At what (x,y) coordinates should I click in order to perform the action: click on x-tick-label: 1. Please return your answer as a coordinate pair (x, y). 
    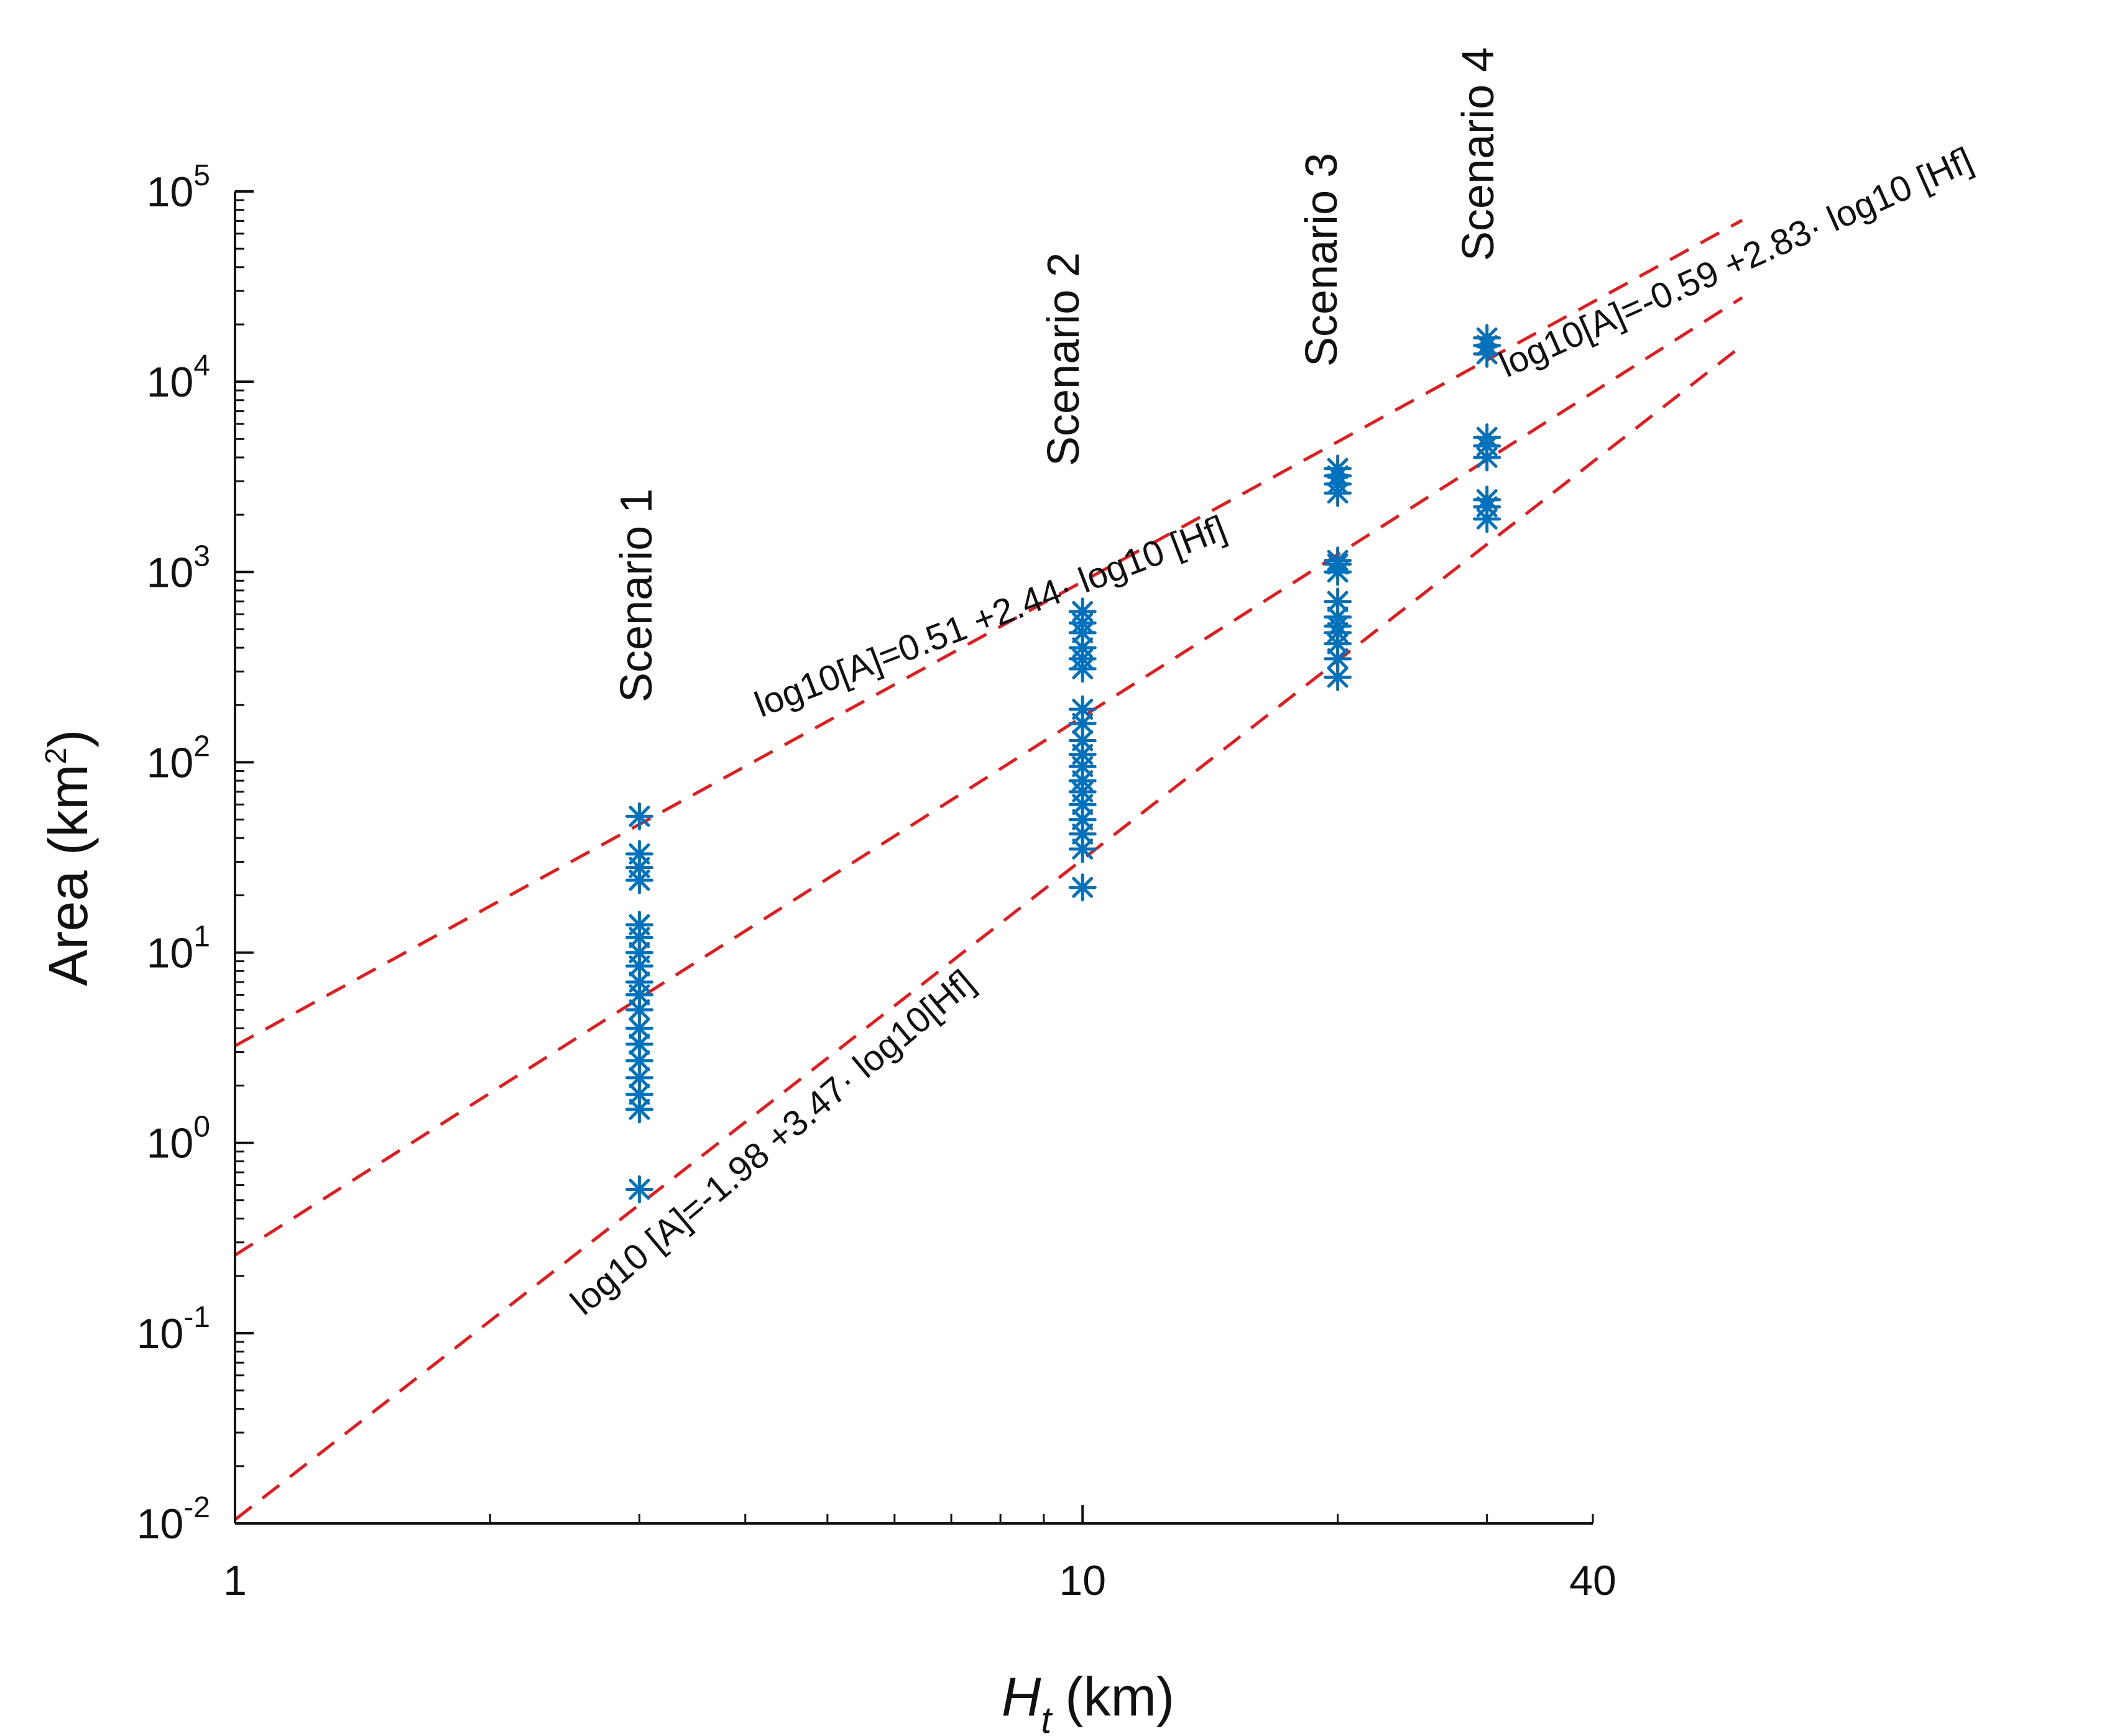
    Looking at the image, I should click on (235, 1580).